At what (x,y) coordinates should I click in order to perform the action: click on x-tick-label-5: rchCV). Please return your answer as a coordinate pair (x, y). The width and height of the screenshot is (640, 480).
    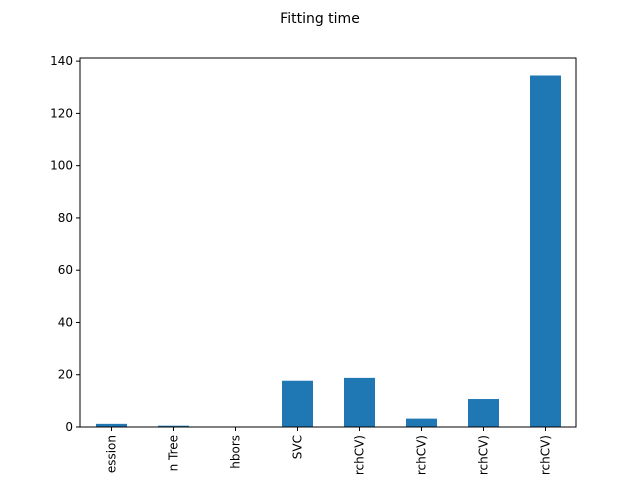
    Looking at the image, I should click on (422, 455).